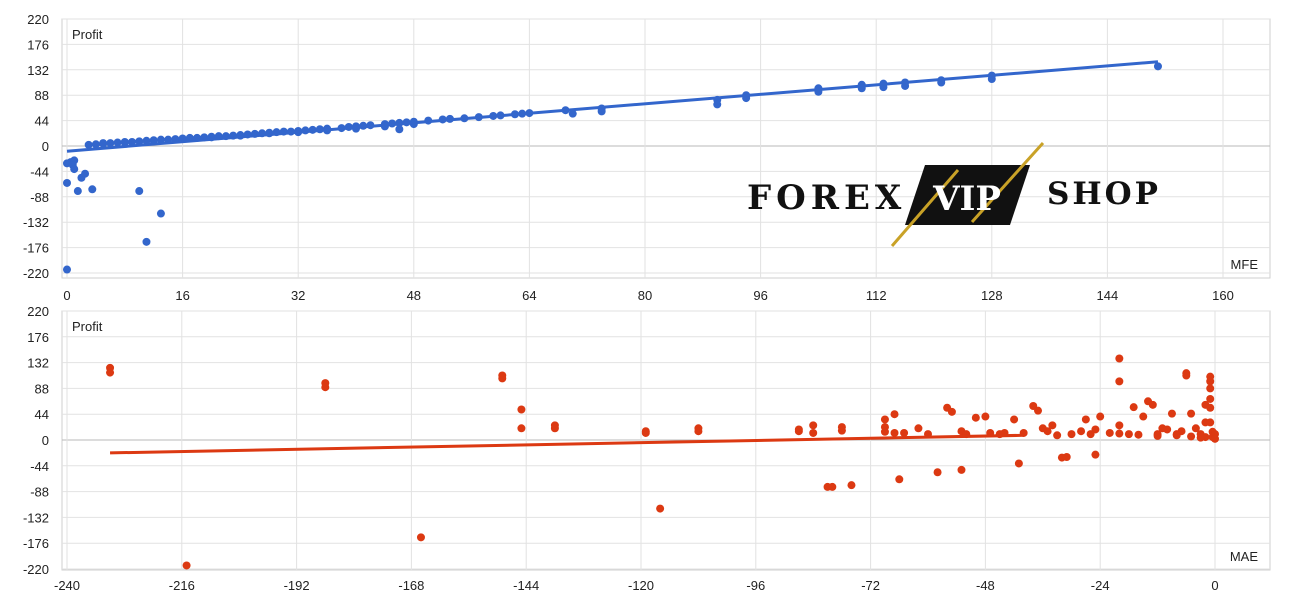 Image resolution: width=1290 pixels, height=600 pixels. Describe the element at coordinates (38, 70) in the screenshot. I see `mfe-y-tick-label: 132` at that location.